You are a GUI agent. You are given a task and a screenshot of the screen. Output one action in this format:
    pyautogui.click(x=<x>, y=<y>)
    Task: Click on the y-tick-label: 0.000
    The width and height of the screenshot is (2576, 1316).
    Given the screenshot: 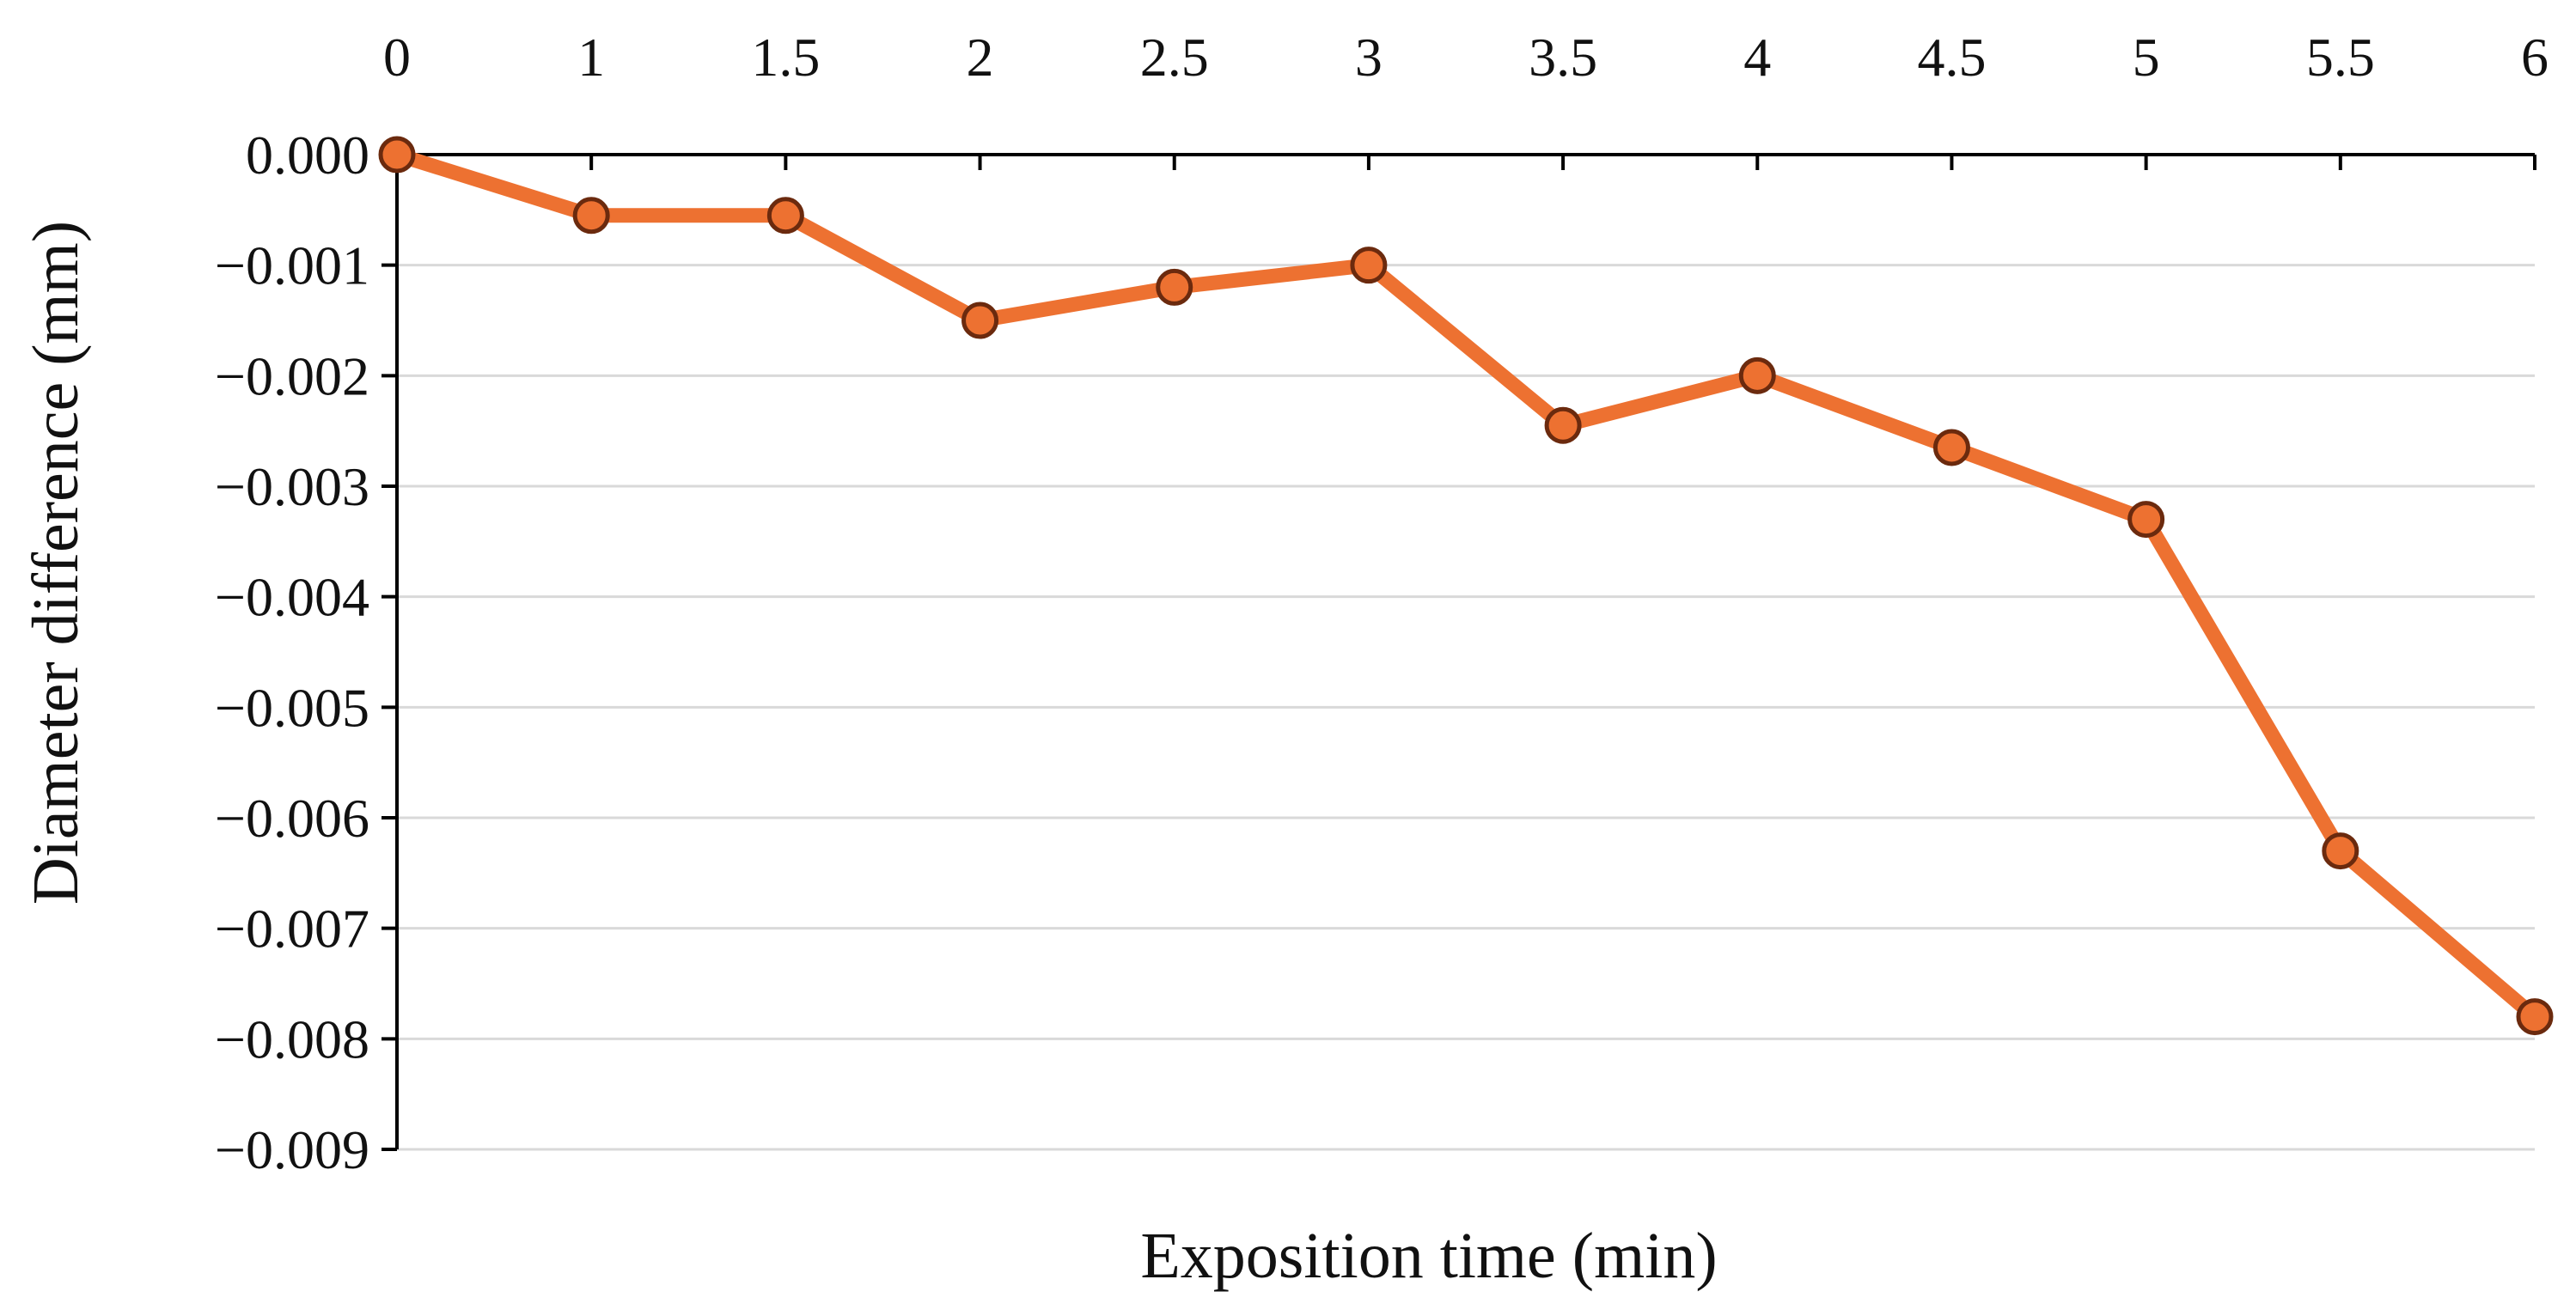 What is the action you would take?
    pyautogui.click(x=307, y=156)
    